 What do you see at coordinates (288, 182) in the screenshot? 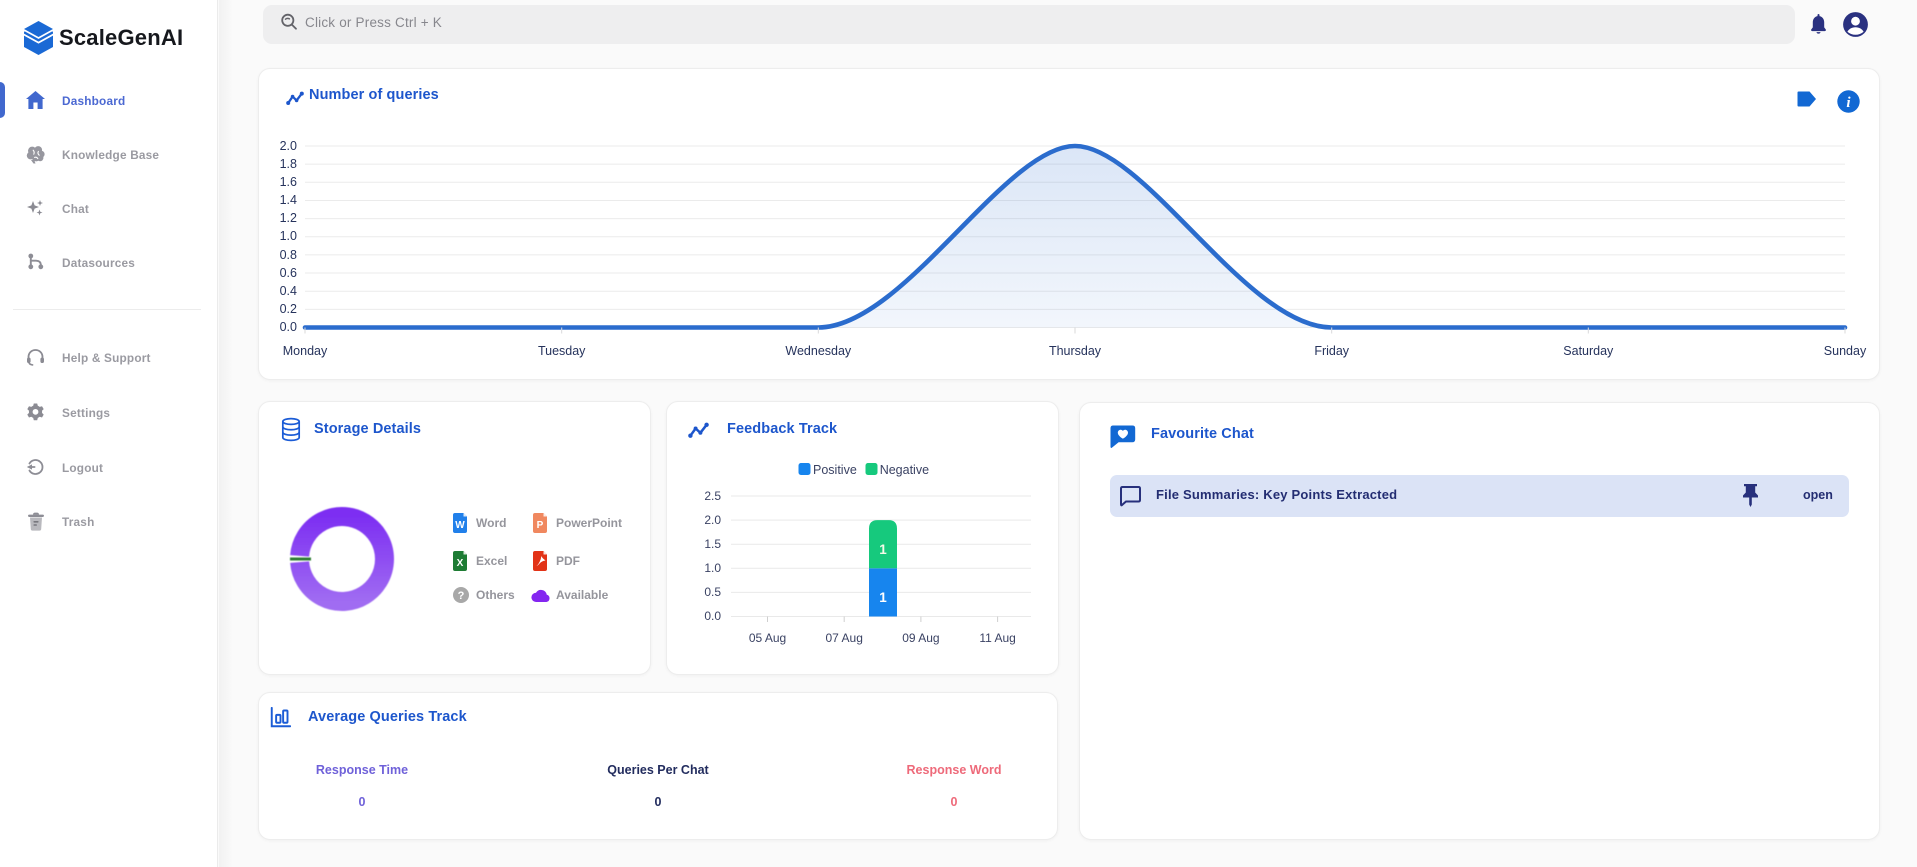
I see `svg-text: 1.6` at bounding box center [288, 182].